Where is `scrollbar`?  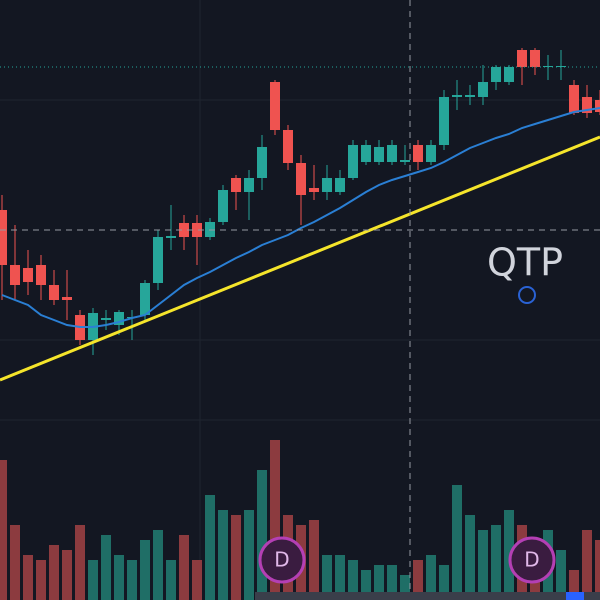 scrollbar is located at coordinates (427, 596).